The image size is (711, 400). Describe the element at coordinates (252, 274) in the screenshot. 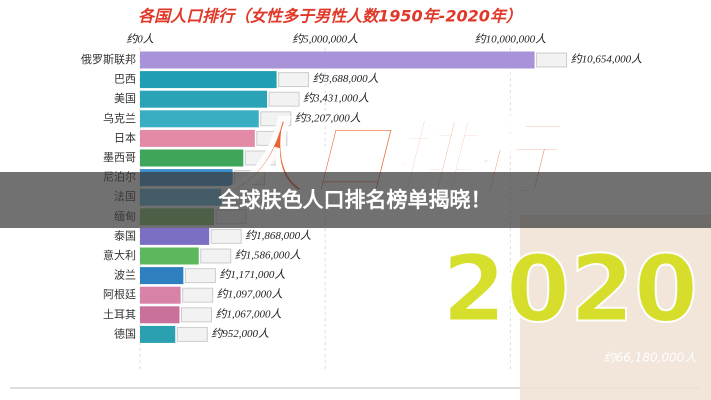

I see `value-label: 约1,171,000人` at that location.